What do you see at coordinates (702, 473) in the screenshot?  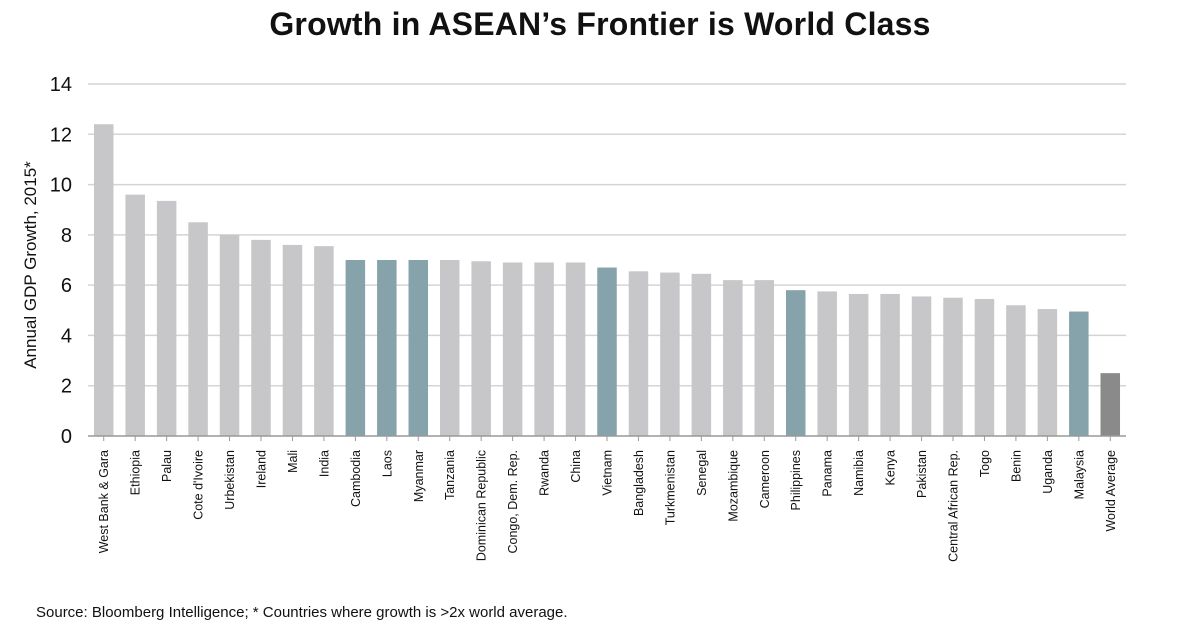 I see `x-tick-label-20: Senegal` at bounding box center [702, 473].